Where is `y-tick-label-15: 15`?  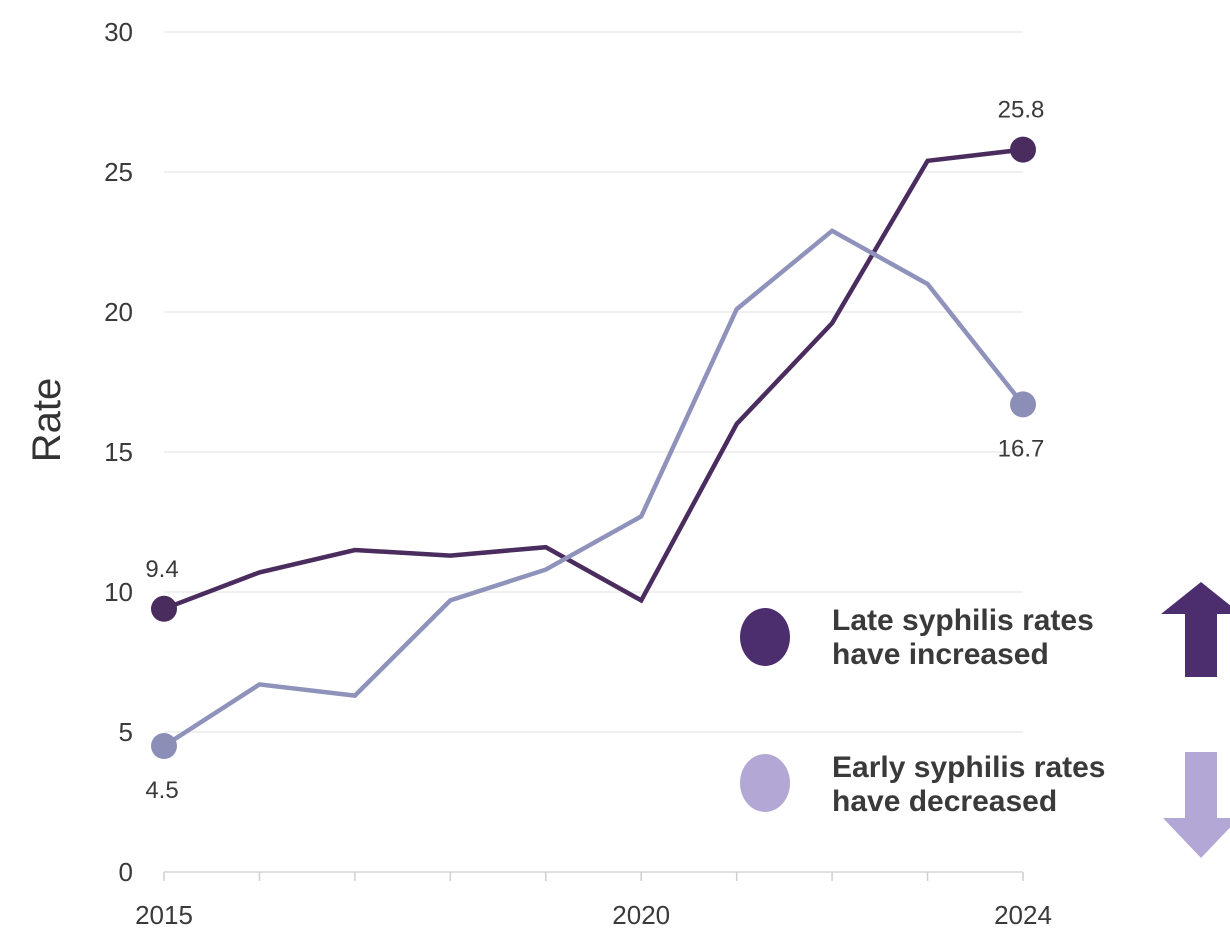
y-tick-label-15: 15 is located at coordinates (118, 452).